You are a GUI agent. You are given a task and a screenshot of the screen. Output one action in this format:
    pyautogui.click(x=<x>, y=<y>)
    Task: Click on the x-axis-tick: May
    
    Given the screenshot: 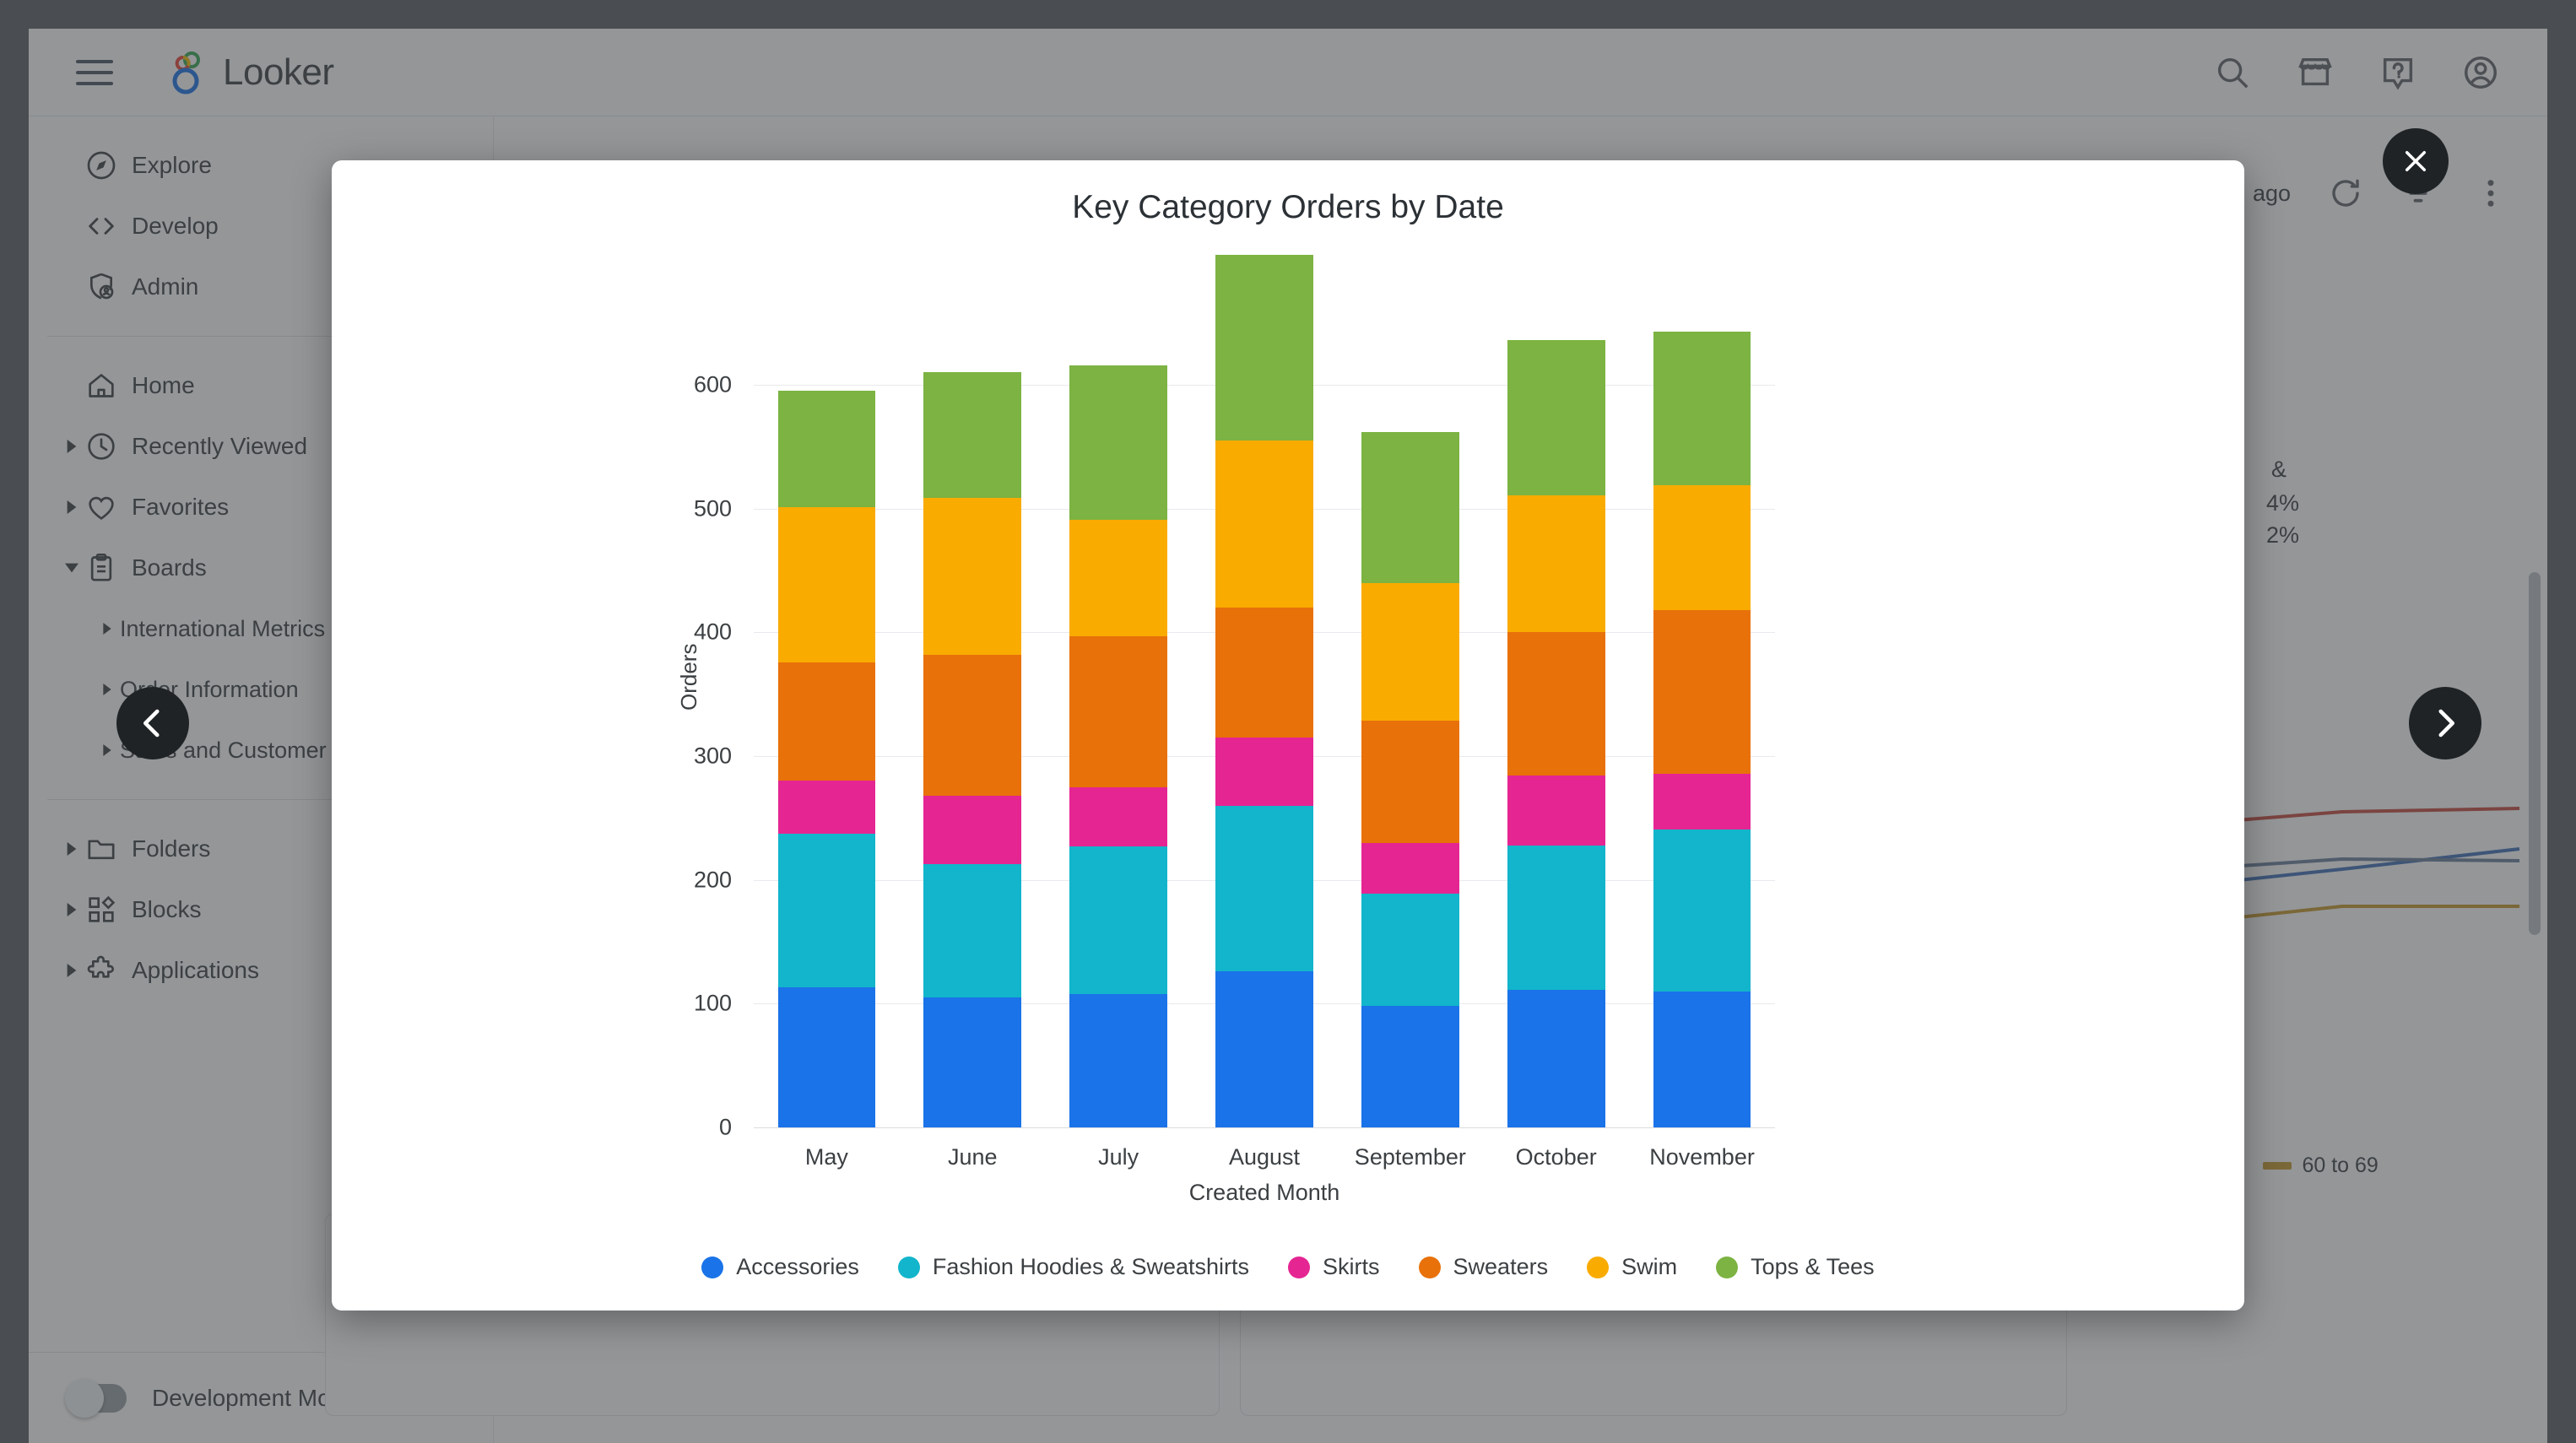 What is the action you would take?
    pyautogui.click(x=826, y=1157)
    